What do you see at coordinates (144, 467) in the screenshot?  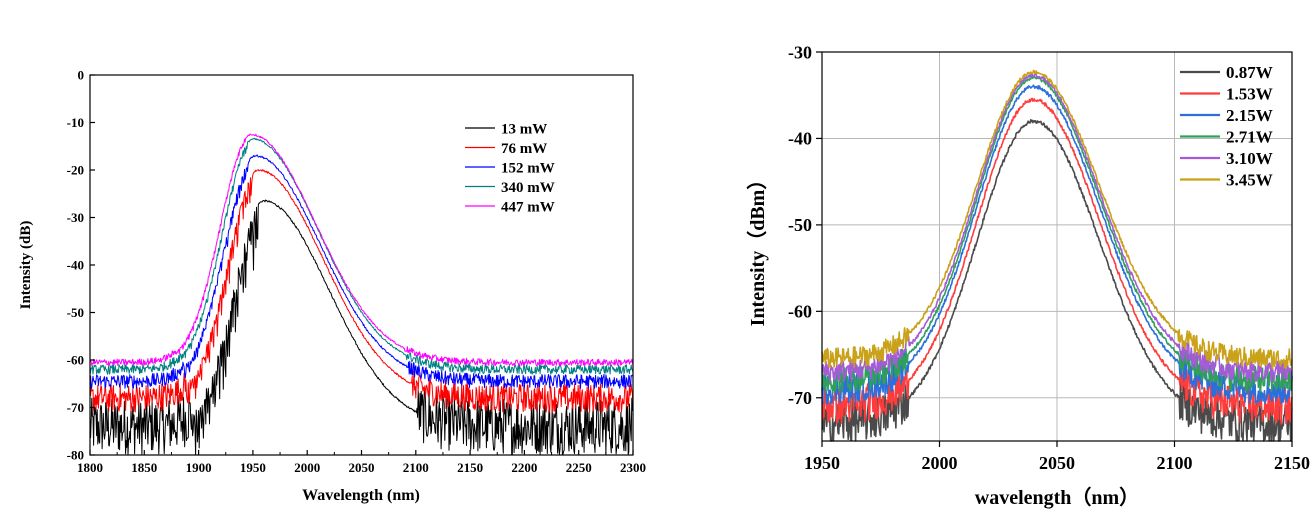 I see `x-tick-label: 1850` at bounding box center [144, 467].